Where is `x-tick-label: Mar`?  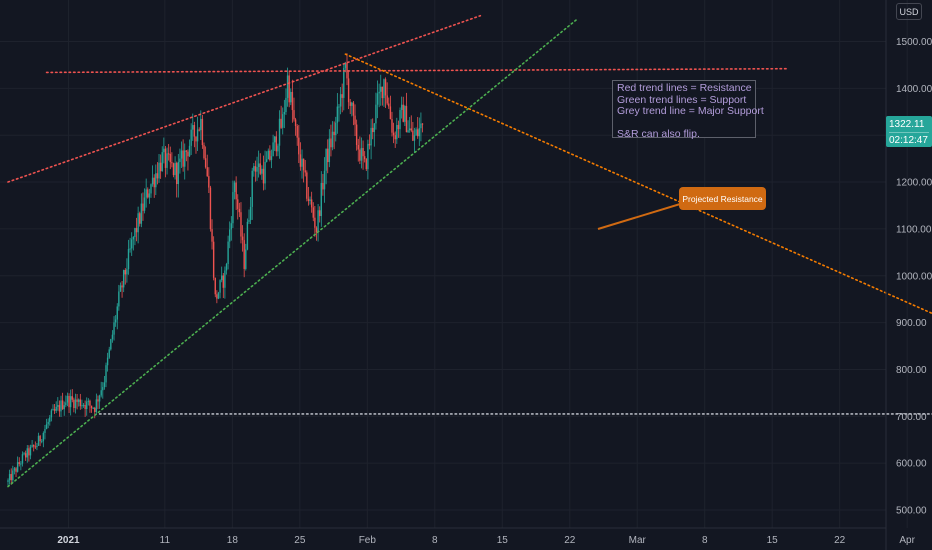
x-tick-label: Mar is located at coordinates (638, 540).